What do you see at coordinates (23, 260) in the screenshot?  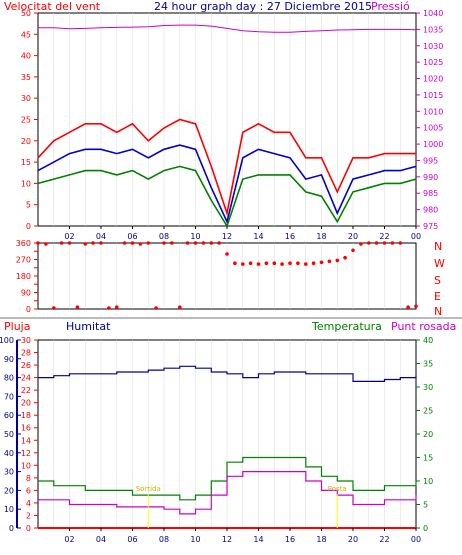 I see `direction-tick-label: 270` at bounding box center [23, 260].